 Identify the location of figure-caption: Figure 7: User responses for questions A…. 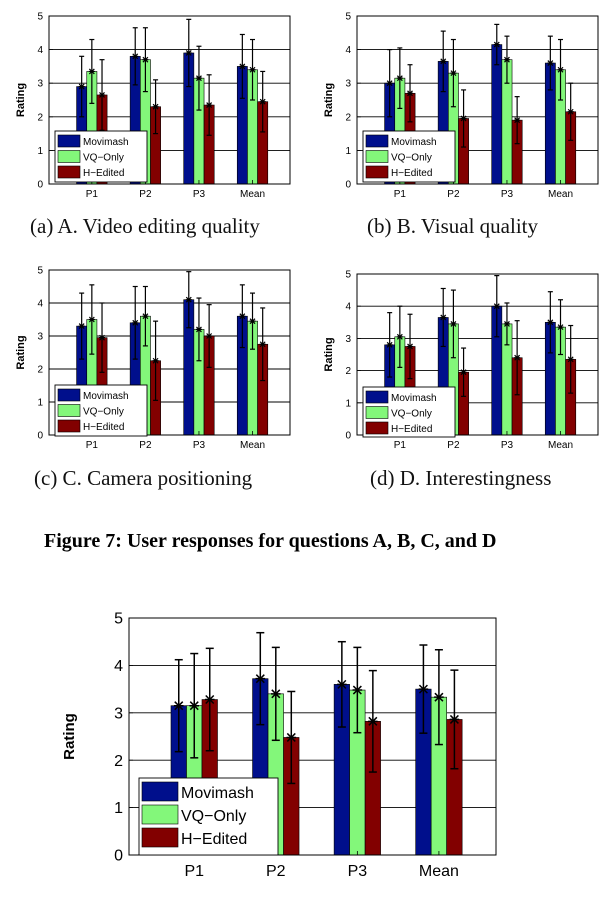
(270, 541).